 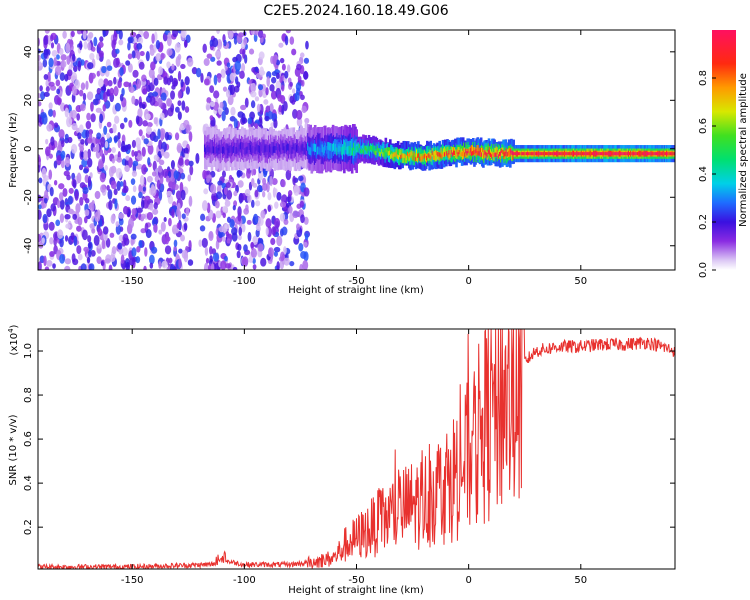 What do you see at coordinates (28, 197) in the screenshot?
I see `y-tick-label: -20` at bounding box center [28, 197].